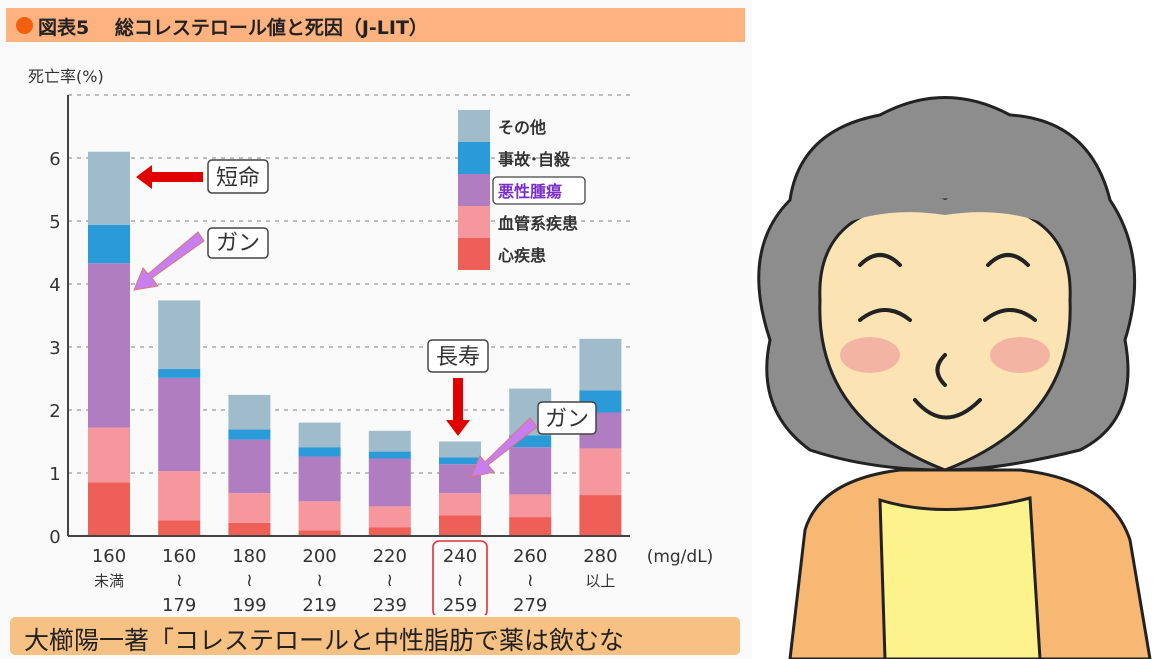 The height and width of the screenshot is (659, 1168). I want to click on legend-label: 事故･自殺, so click(534, 159).